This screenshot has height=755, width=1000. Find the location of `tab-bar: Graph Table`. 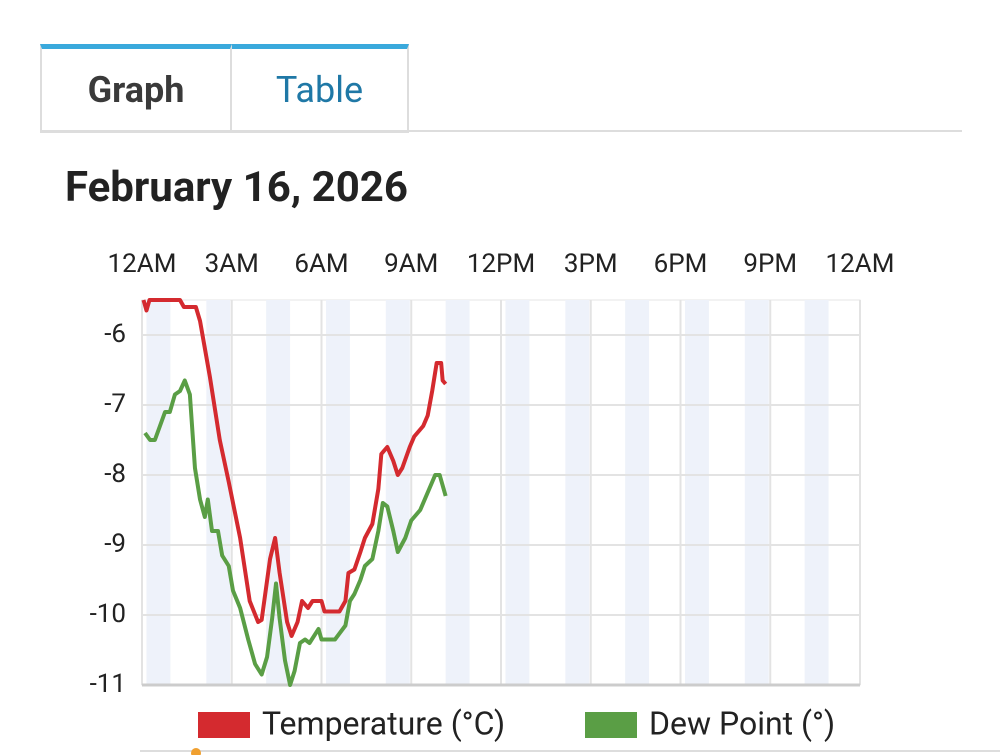

tab-bar: Graph Table is located at coordinates (224, 88).